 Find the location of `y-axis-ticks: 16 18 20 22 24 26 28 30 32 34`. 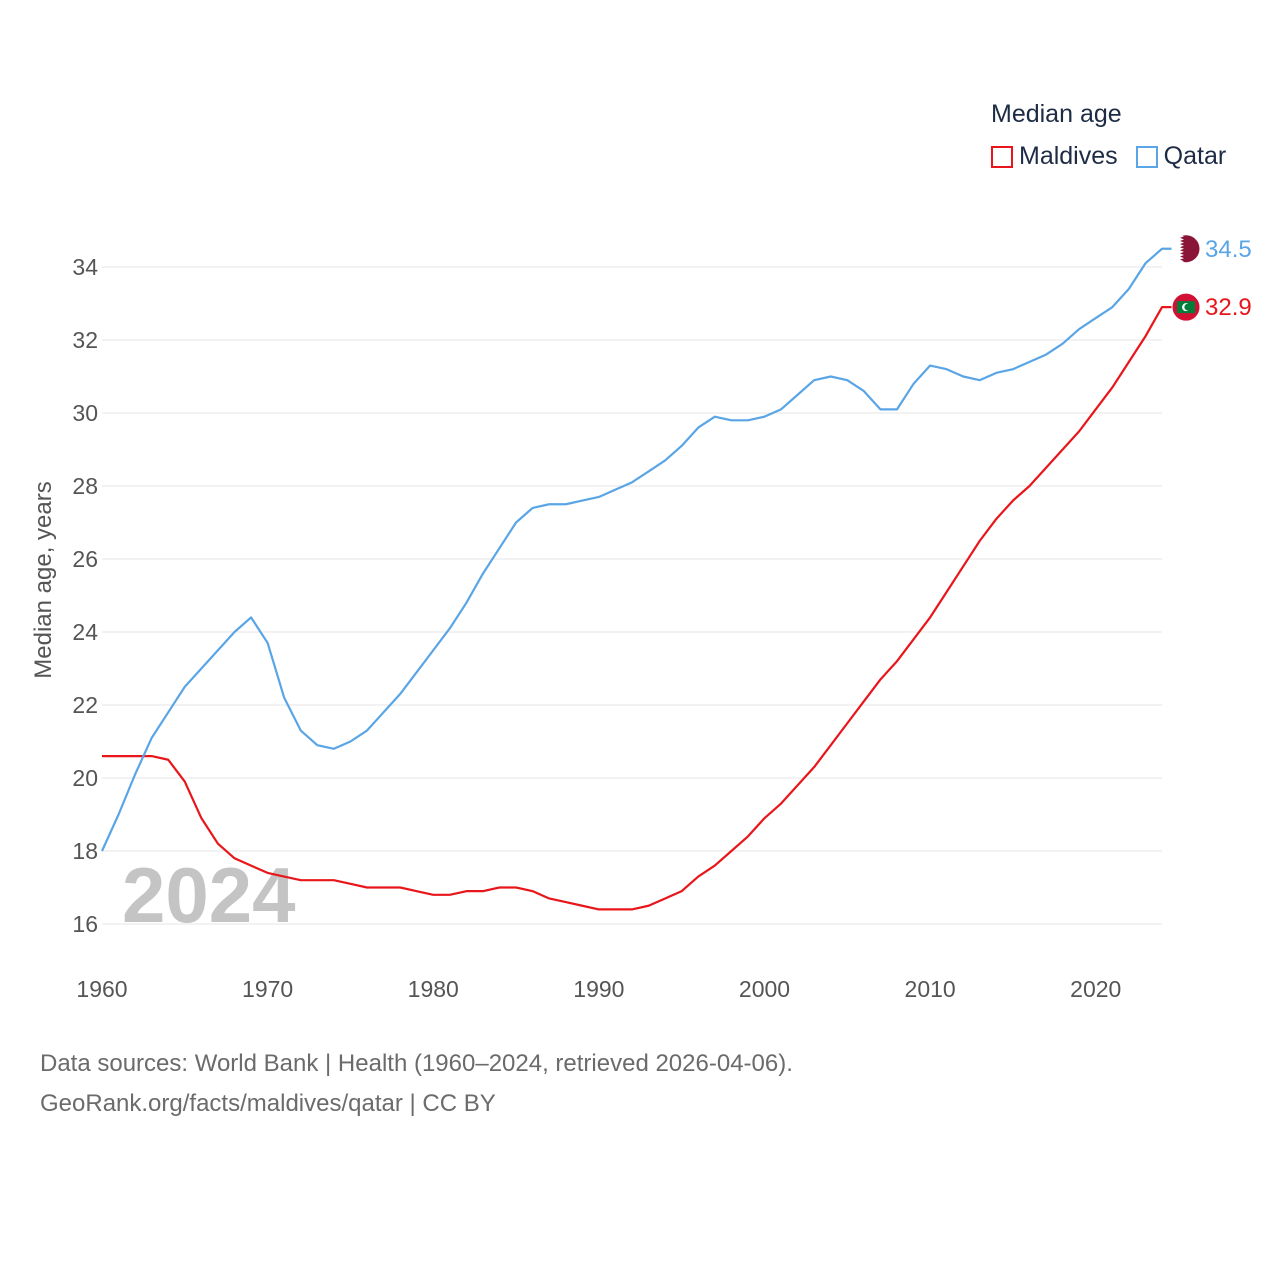

y-axis-ticks: 16 18 20 22 24 26 28 30 32 34 is located at coordinates (85, 595).